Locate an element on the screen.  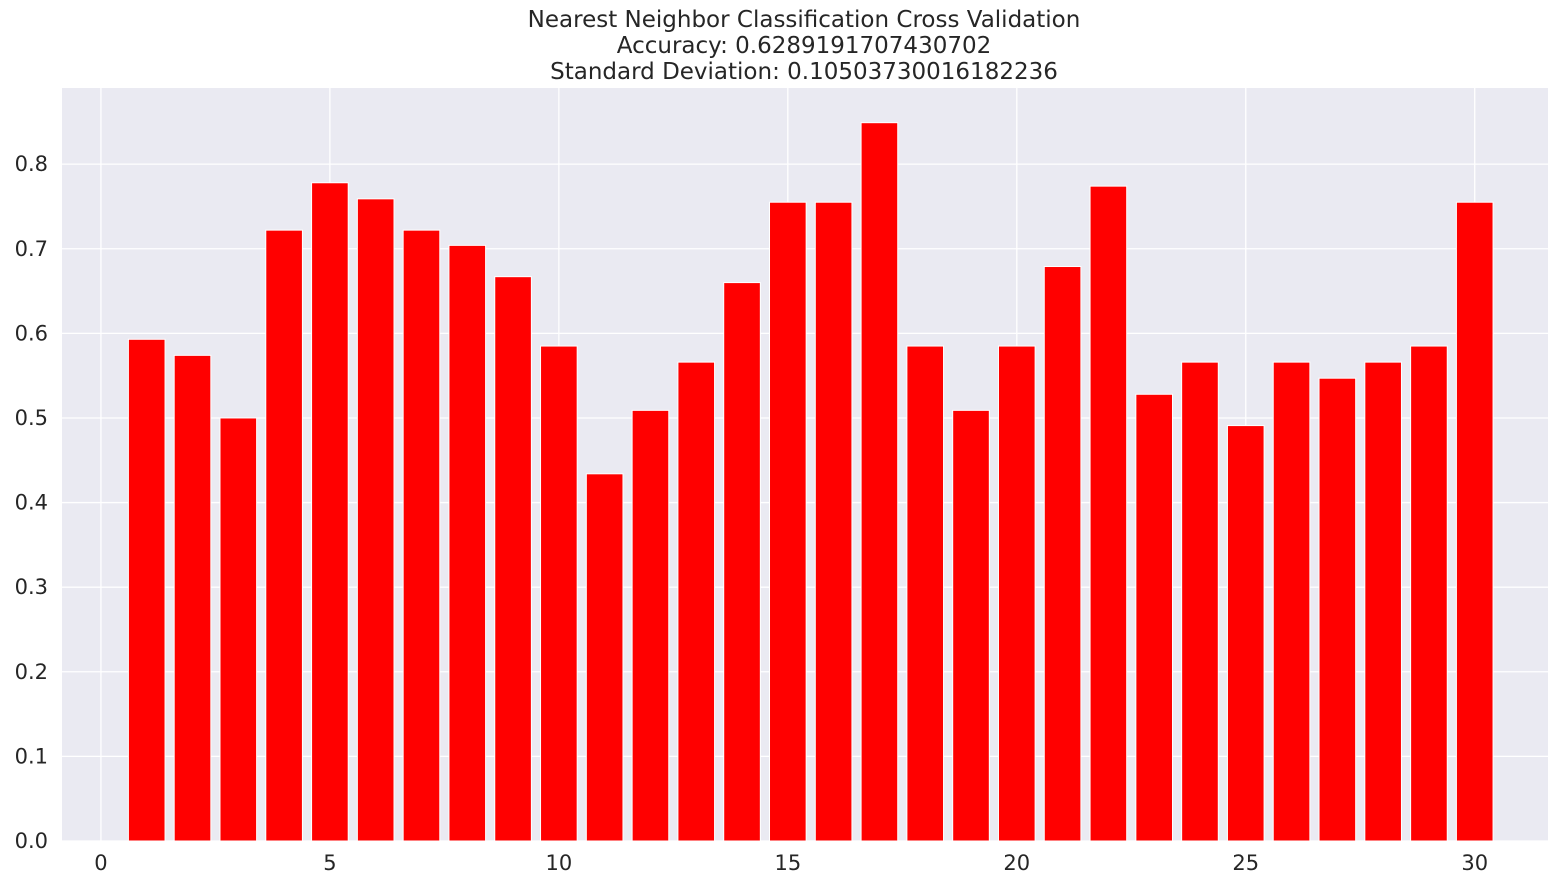
y-tick-label: 0.4 is located at coordinates (31, 503).